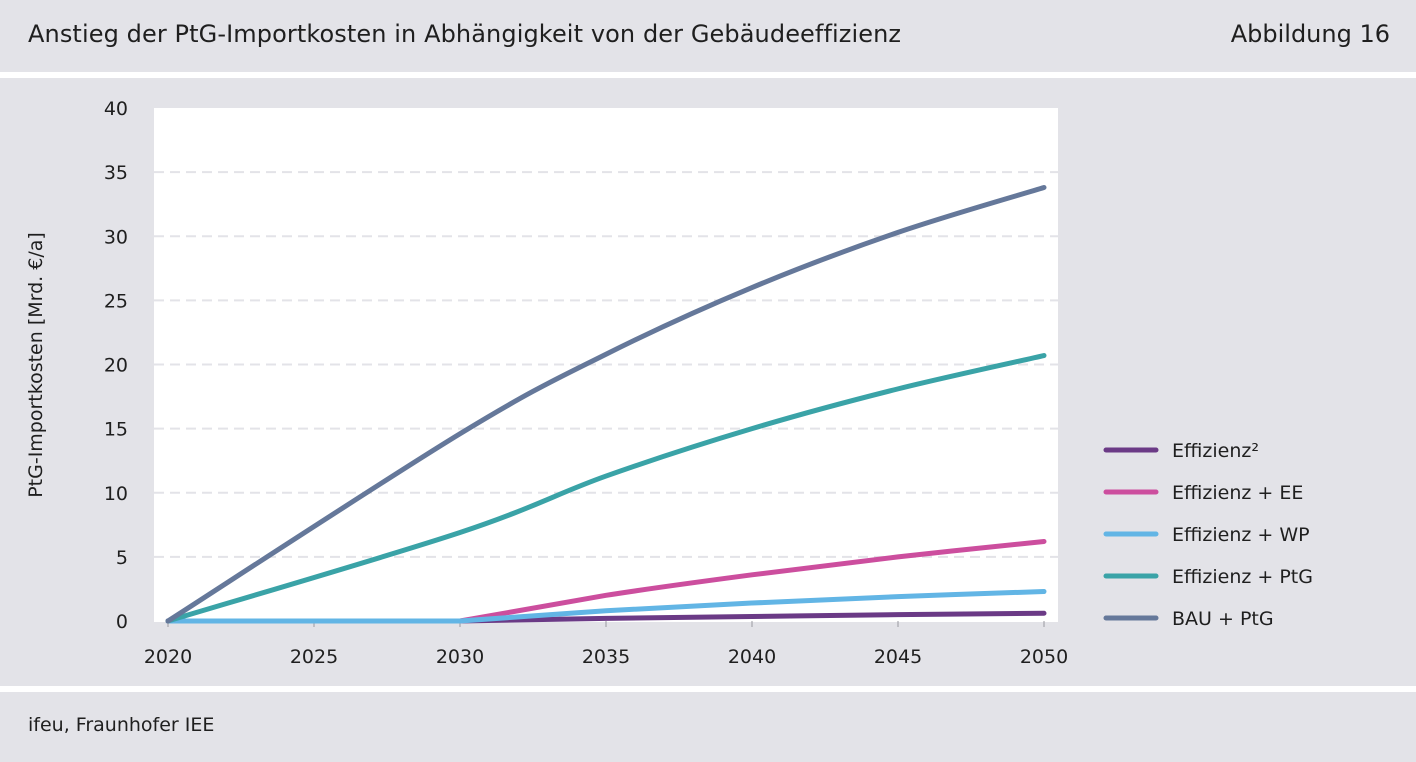  I want to click on figure-number: Abbildung 16, so click(1310, 34).